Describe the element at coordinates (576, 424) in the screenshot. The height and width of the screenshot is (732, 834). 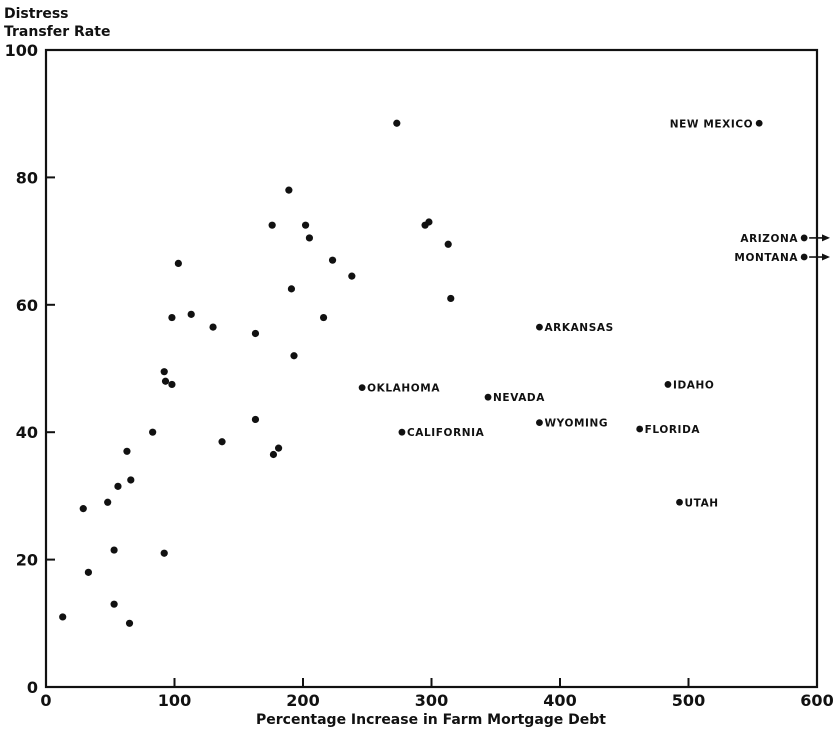
I see `point-label: WYOMING` at that location.